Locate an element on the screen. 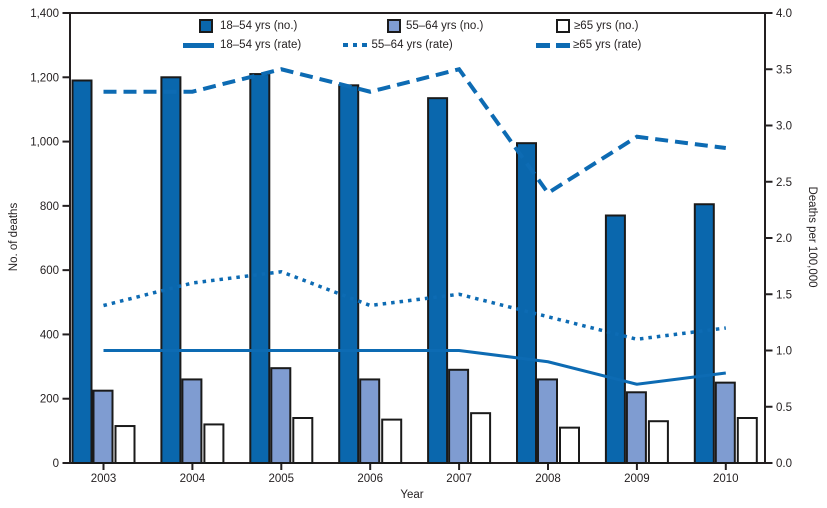  x-tick-label: 2003 is located at coordinates (104, 479).